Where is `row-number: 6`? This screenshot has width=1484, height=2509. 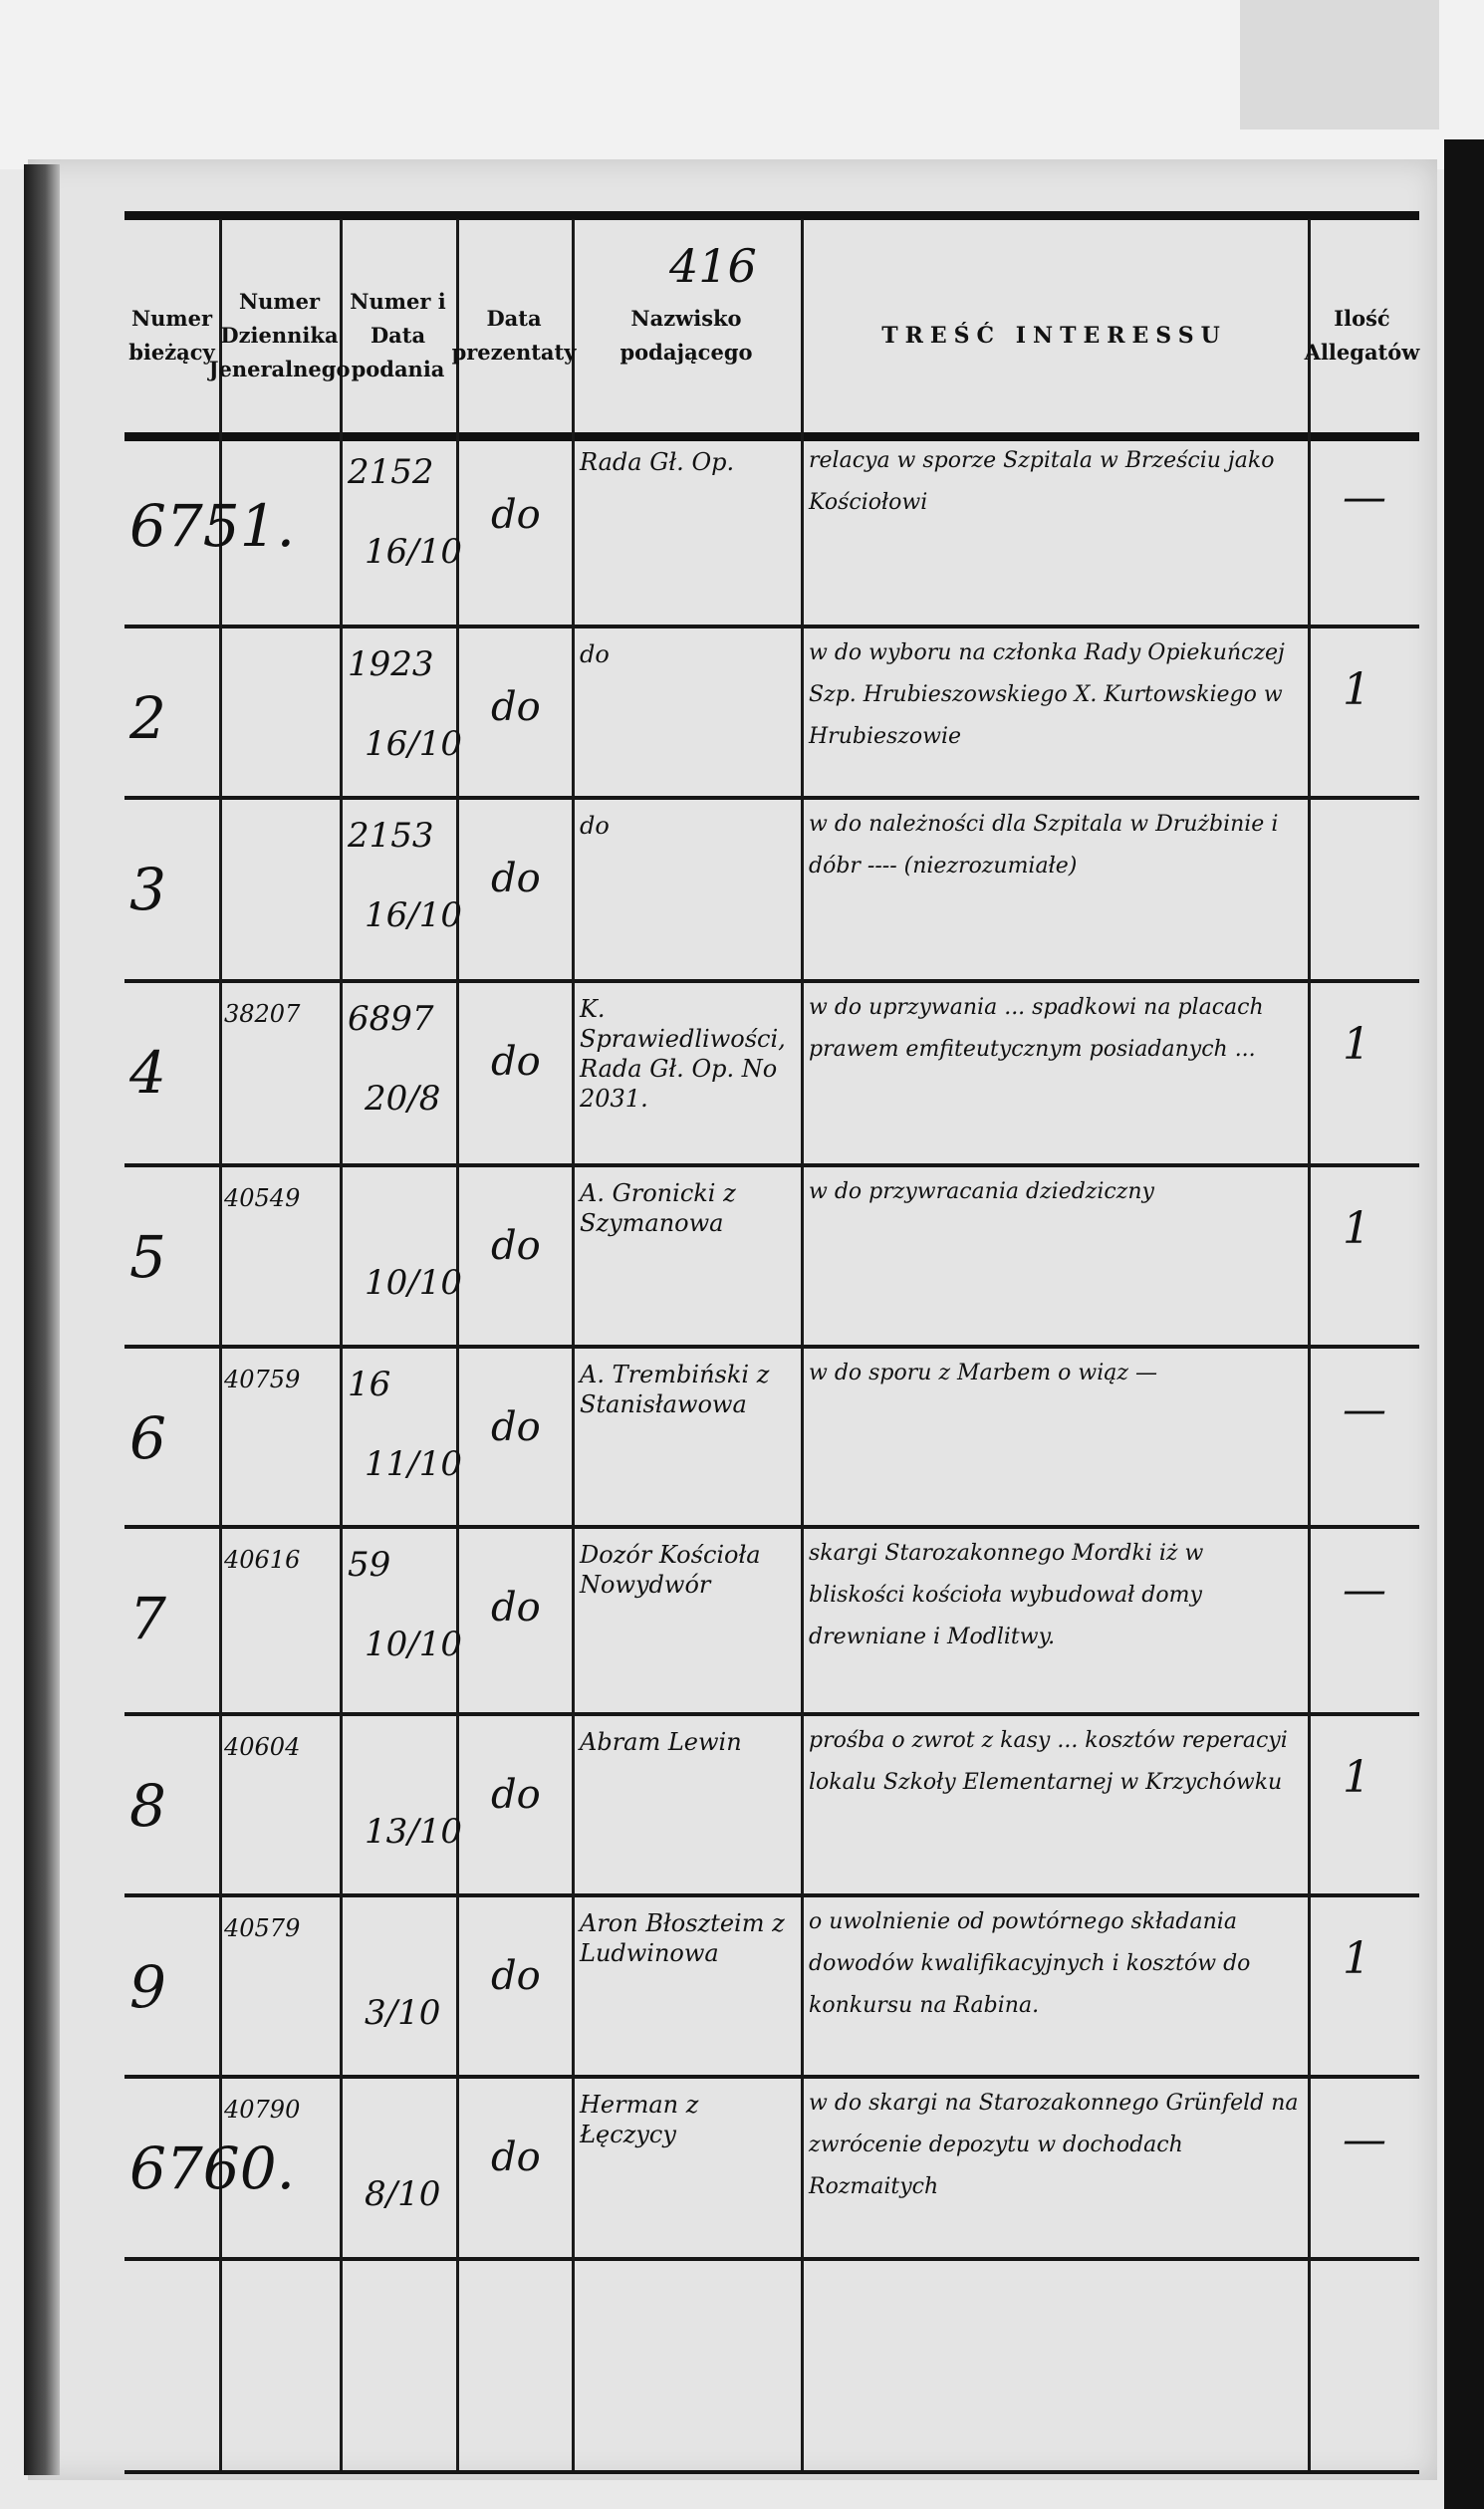
row-number: 6 is located at coordinates (147, 1438).